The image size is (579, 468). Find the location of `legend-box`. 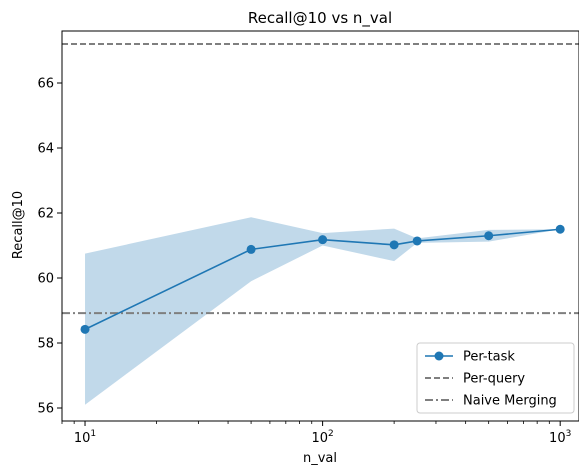

legend-box is located at coordinates (495, 378).